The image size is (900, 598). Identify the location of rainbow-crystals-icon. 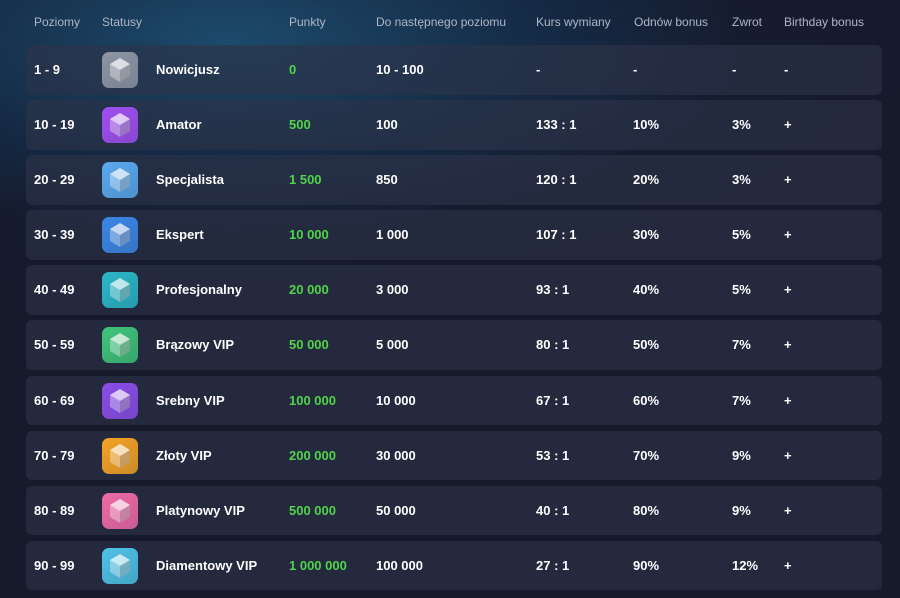
(120, 565).